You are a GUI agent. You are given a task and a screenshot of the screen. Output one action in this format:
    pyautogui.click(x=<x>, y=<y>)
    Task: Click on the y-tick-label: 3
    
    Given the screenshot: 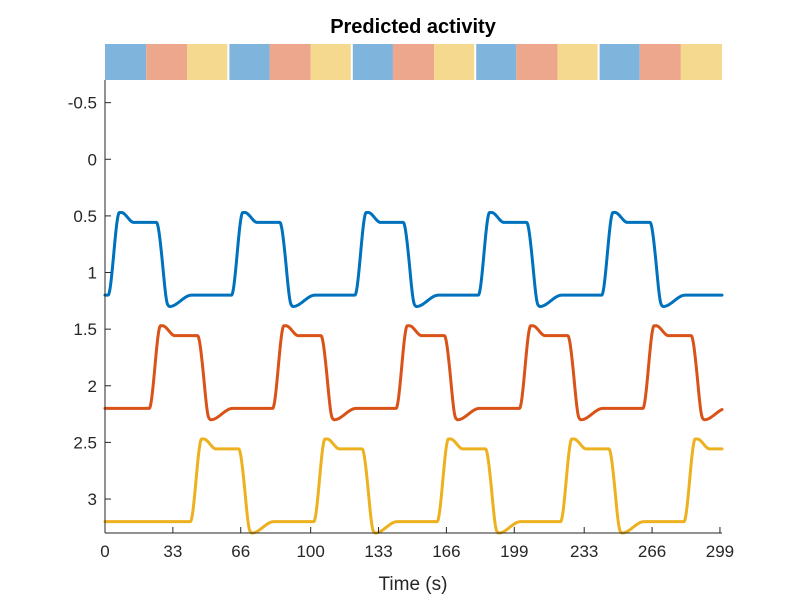 What is the action you would take?
    pyautogui.click(x=92, y=499)
    